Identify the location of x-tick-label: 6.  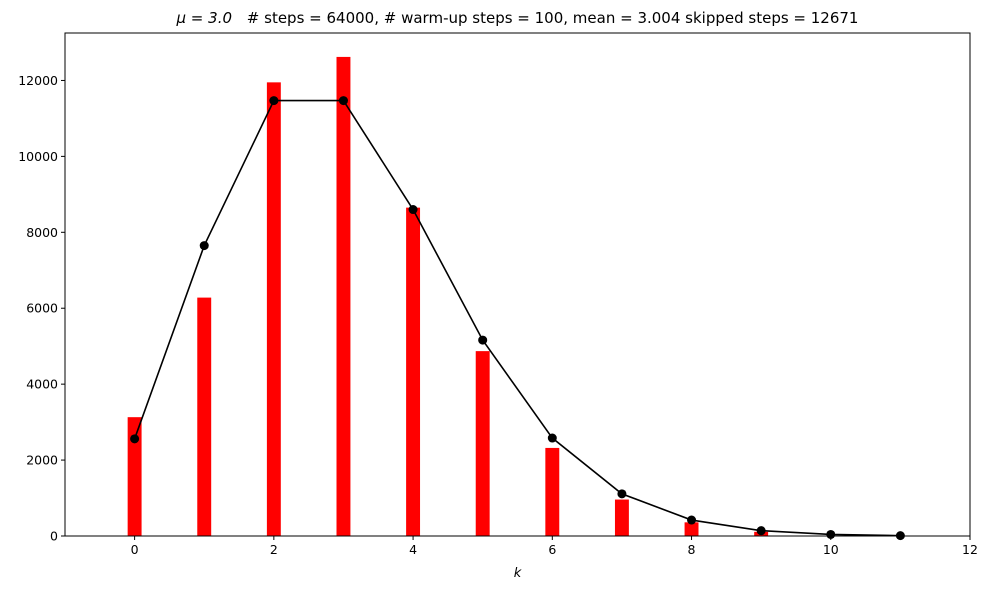
(552, 549).